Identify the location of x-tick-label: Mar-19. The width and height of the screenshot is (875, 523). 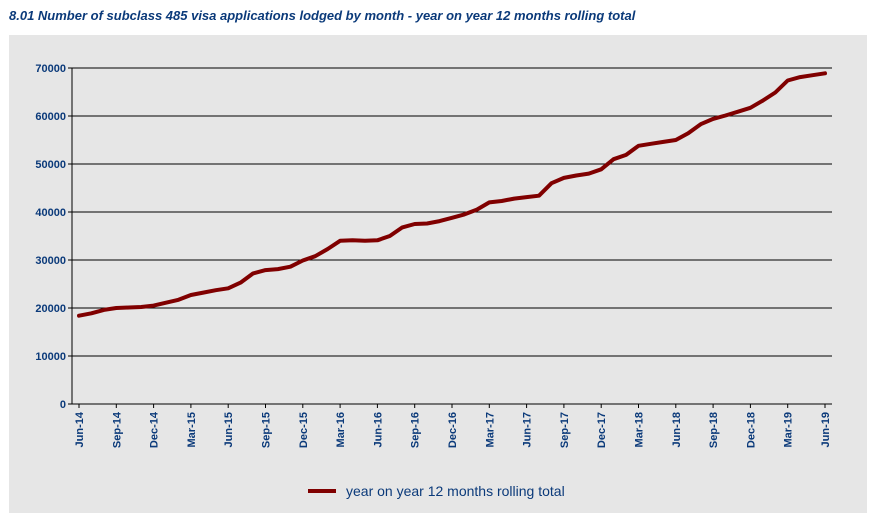
(789, 429).